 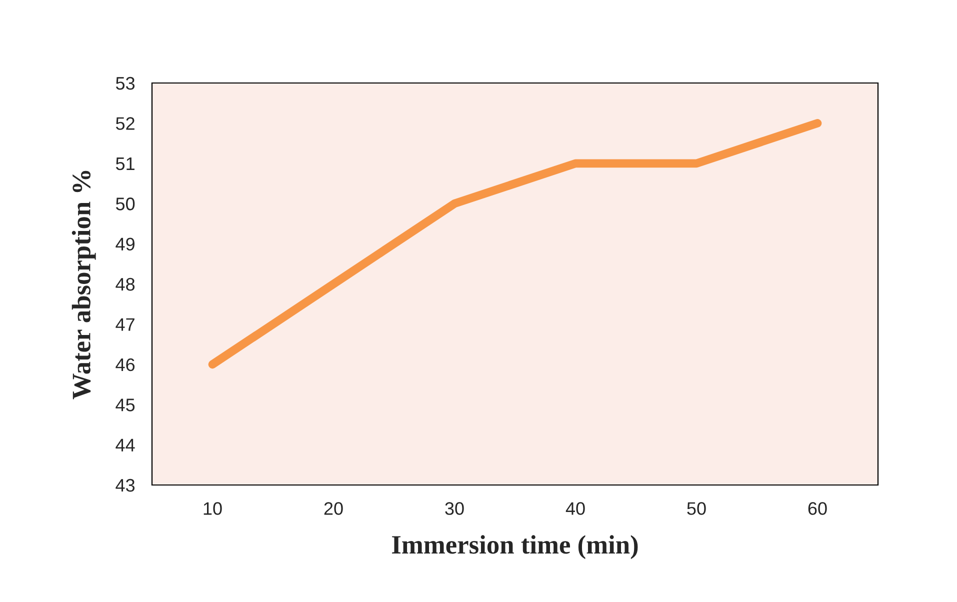 I want to click on x-tick-label: 60, so click(x=817, y=508).